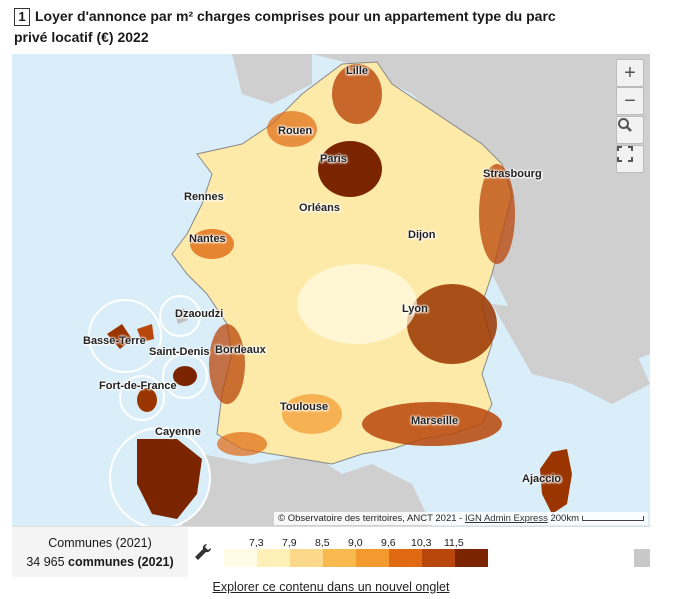 Image resolution: width=681 pixels, height=599 pixels. I want to click on wrench-icon, so click(203, 552).